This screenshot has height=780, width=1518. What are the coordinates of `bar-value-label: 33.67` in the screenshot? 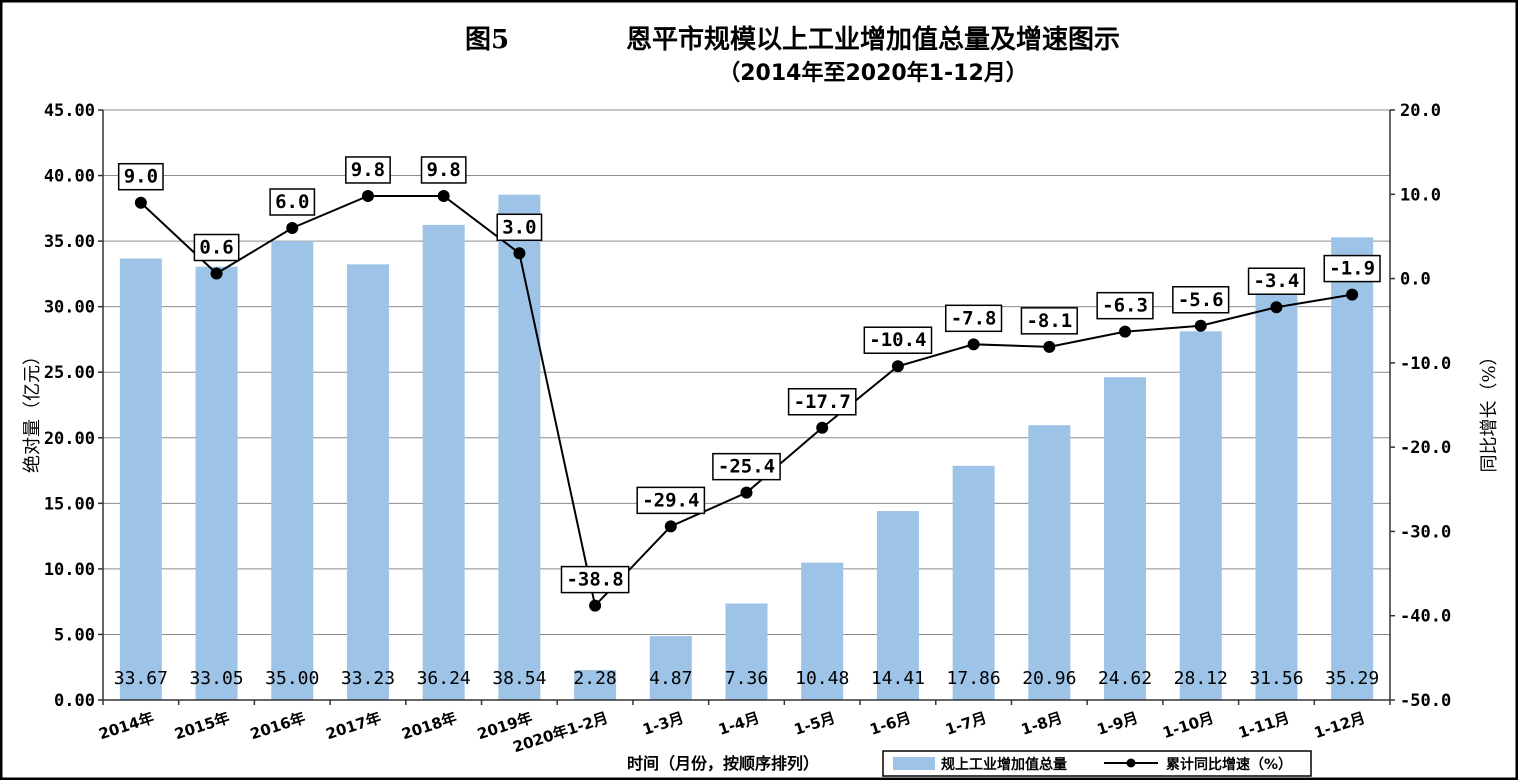 It's located at (141, 678).